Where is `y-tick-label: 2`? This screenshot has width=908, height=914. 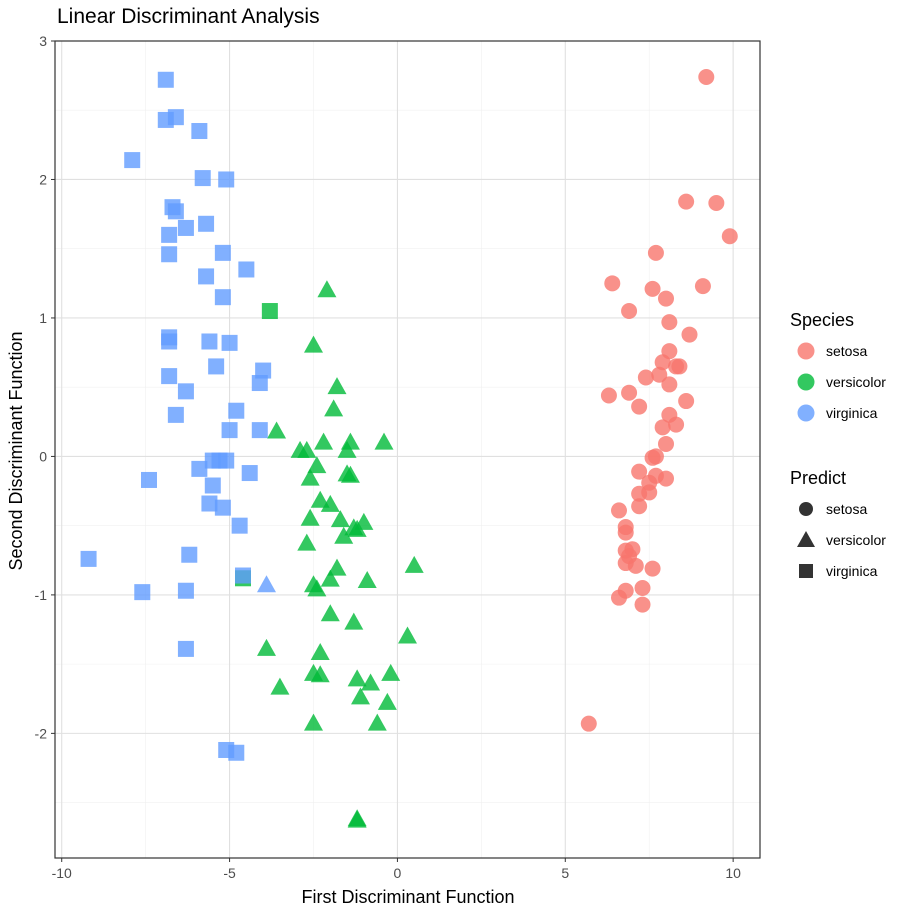 y-tick-label: 2 is located at coordinates (43, 179).